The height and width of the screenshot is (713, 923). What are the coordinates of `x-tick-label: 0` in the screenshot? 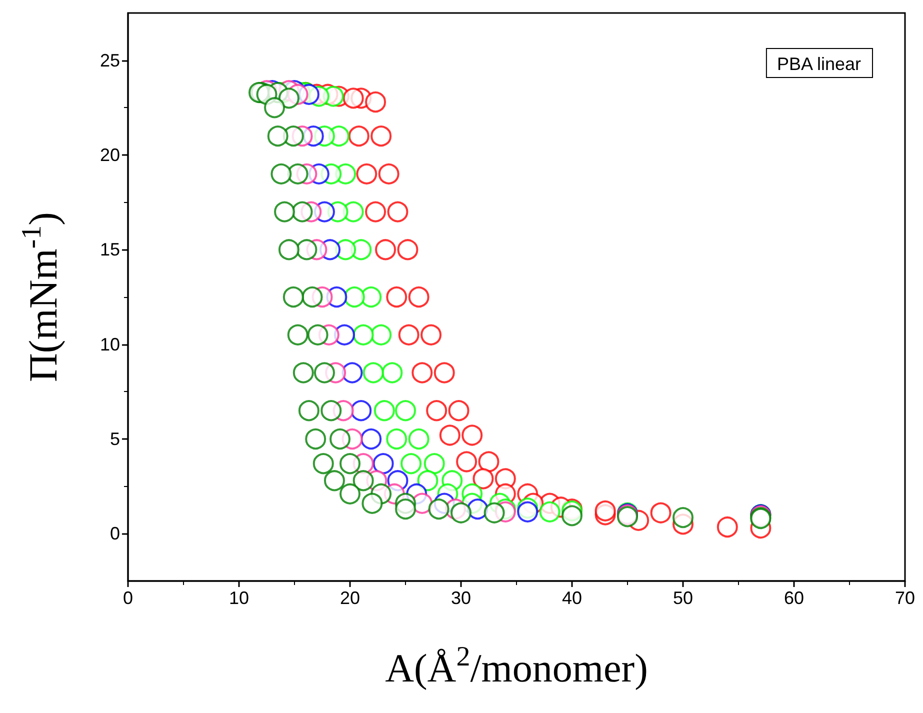 It's located at (128, 598).